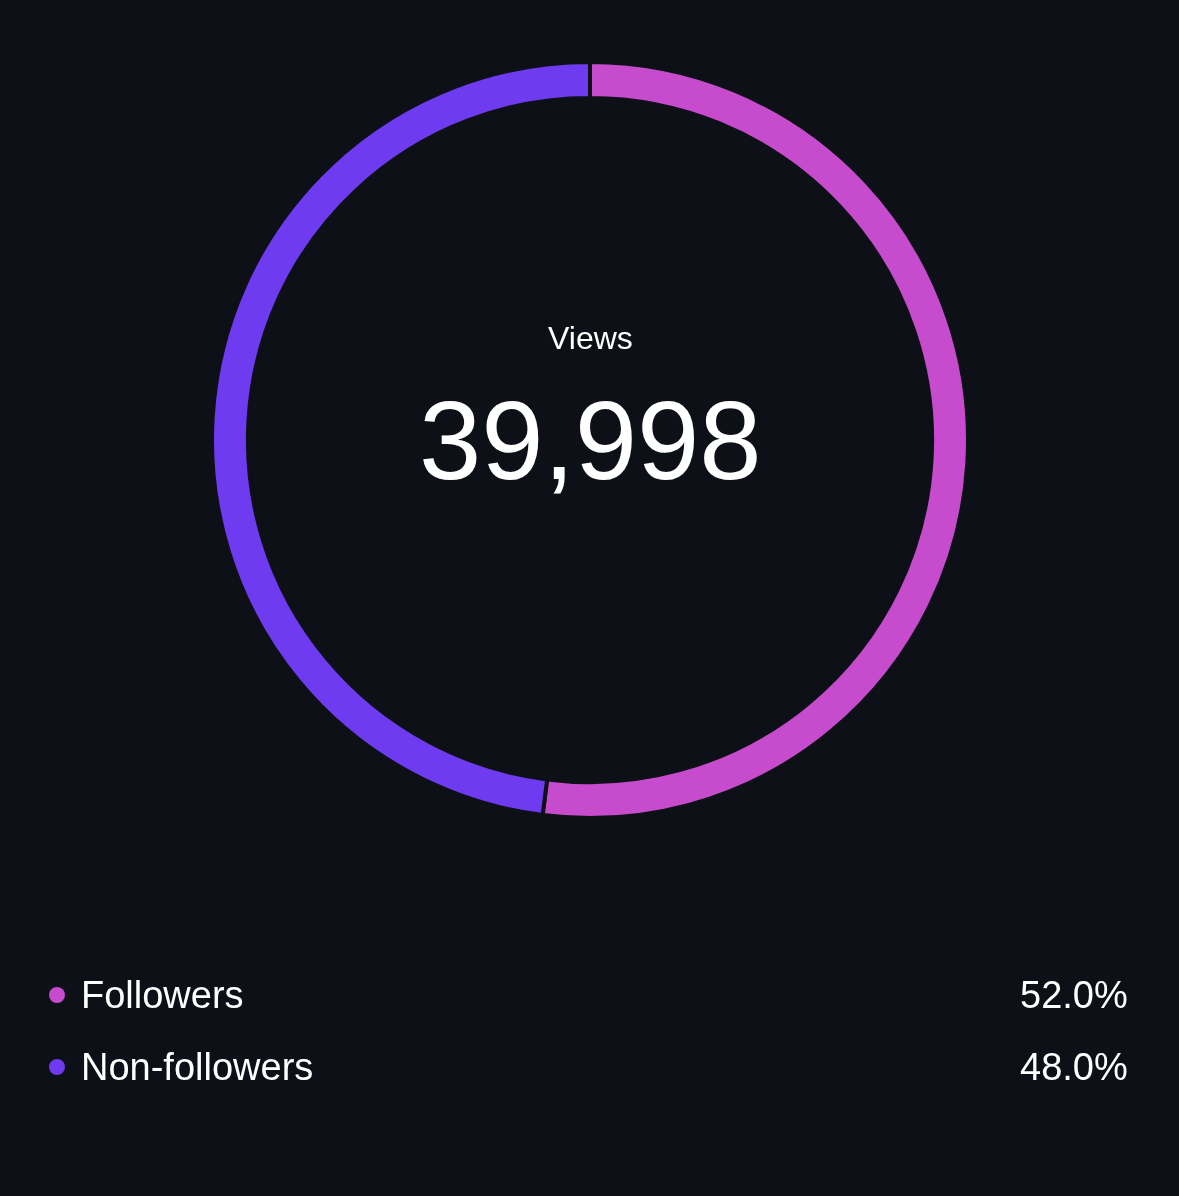  What do you see at coordinates (1074, 1067) in the screenshot?
I see `data-label: 48.0%` at bounding box center [1074, 1067].